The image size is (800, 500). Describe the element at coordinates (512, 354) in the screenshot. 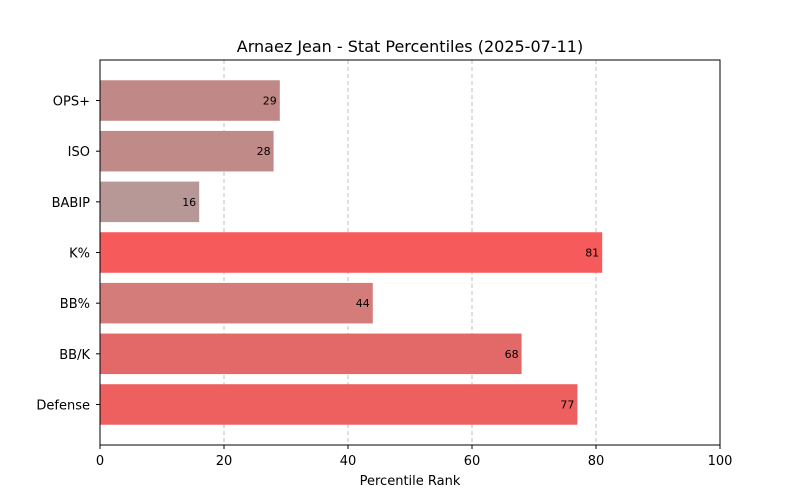

I see `data-label: 68` at that location.